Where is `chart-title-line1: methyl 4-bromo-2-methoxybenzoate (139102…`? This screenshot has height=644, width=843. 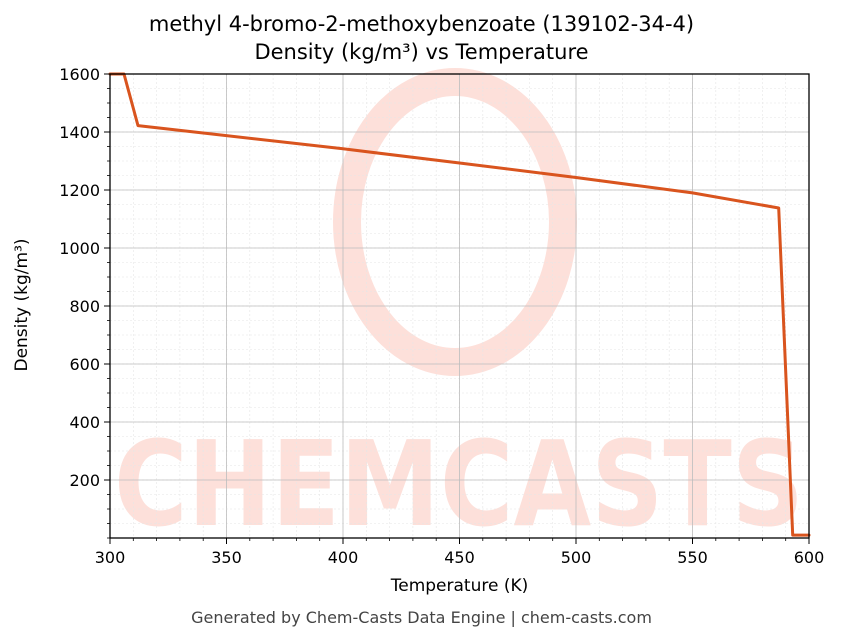
chart-title-line1: methyl 4-bromo-2-methoxybenzoate (139102… is located at coordinates (421, 24).